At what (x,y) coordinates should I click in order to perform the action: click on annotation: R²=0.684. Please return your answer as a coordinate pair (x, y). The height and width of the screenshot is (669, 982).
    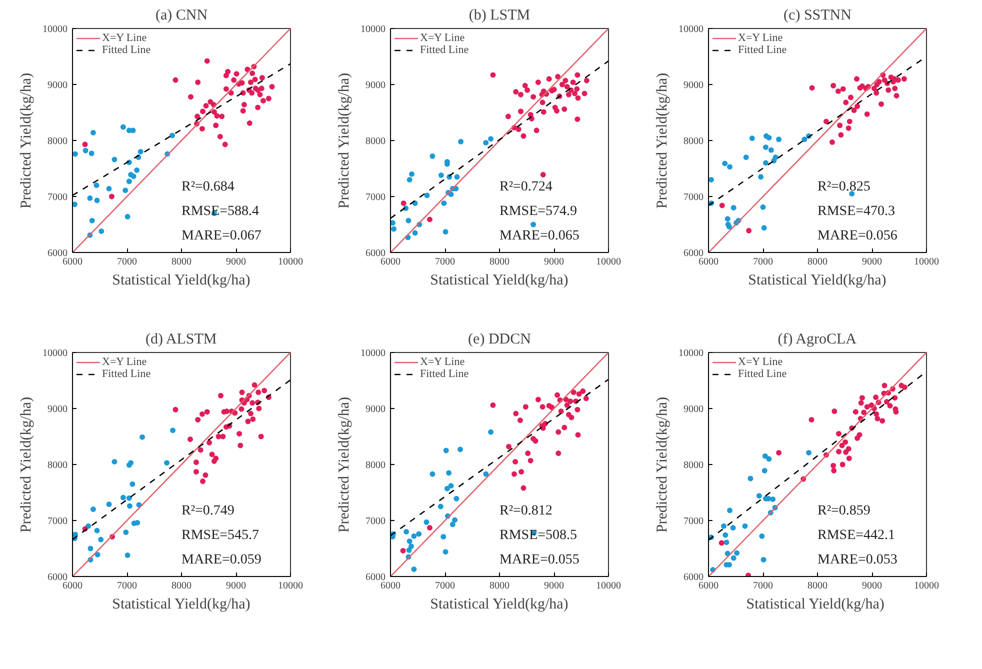
    Looking at the image, I should click on (208, 186).